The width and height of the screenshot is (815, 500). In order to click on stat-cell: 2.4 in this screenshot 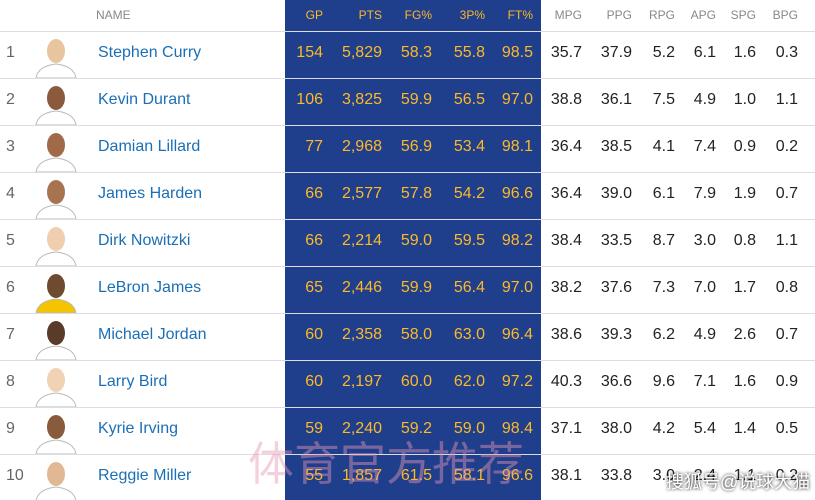, I will do `click(704, 475)`.